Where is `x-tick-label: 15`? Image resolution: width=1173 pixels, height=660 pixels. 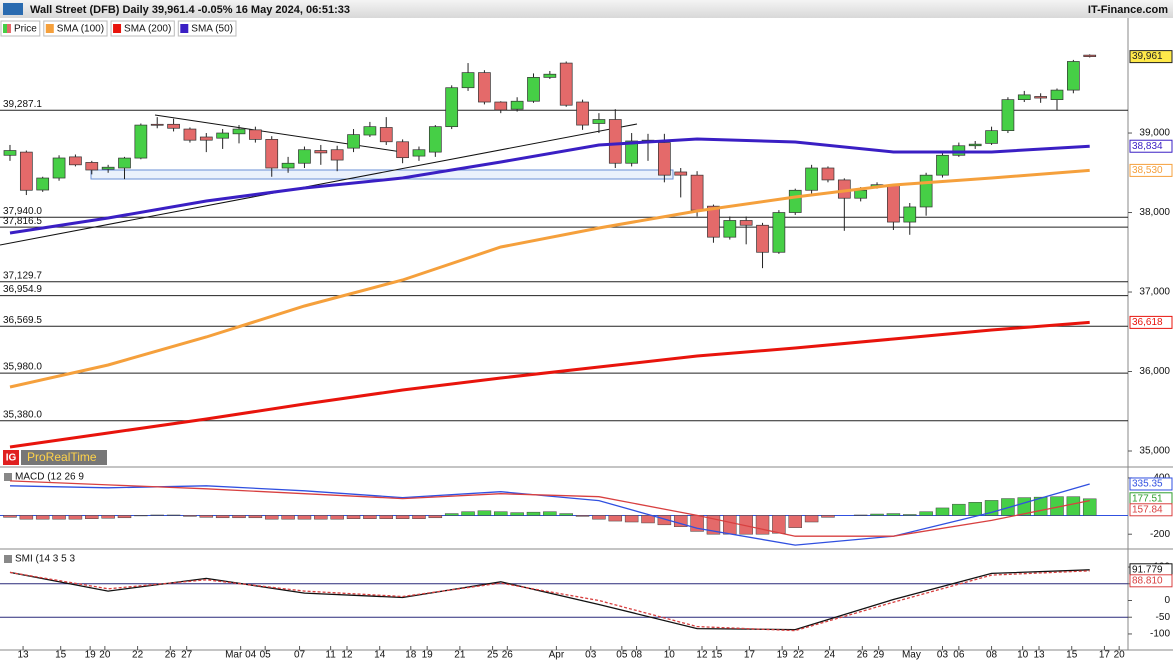 x-tick-label: 15 is located at coordinates (717, 655).